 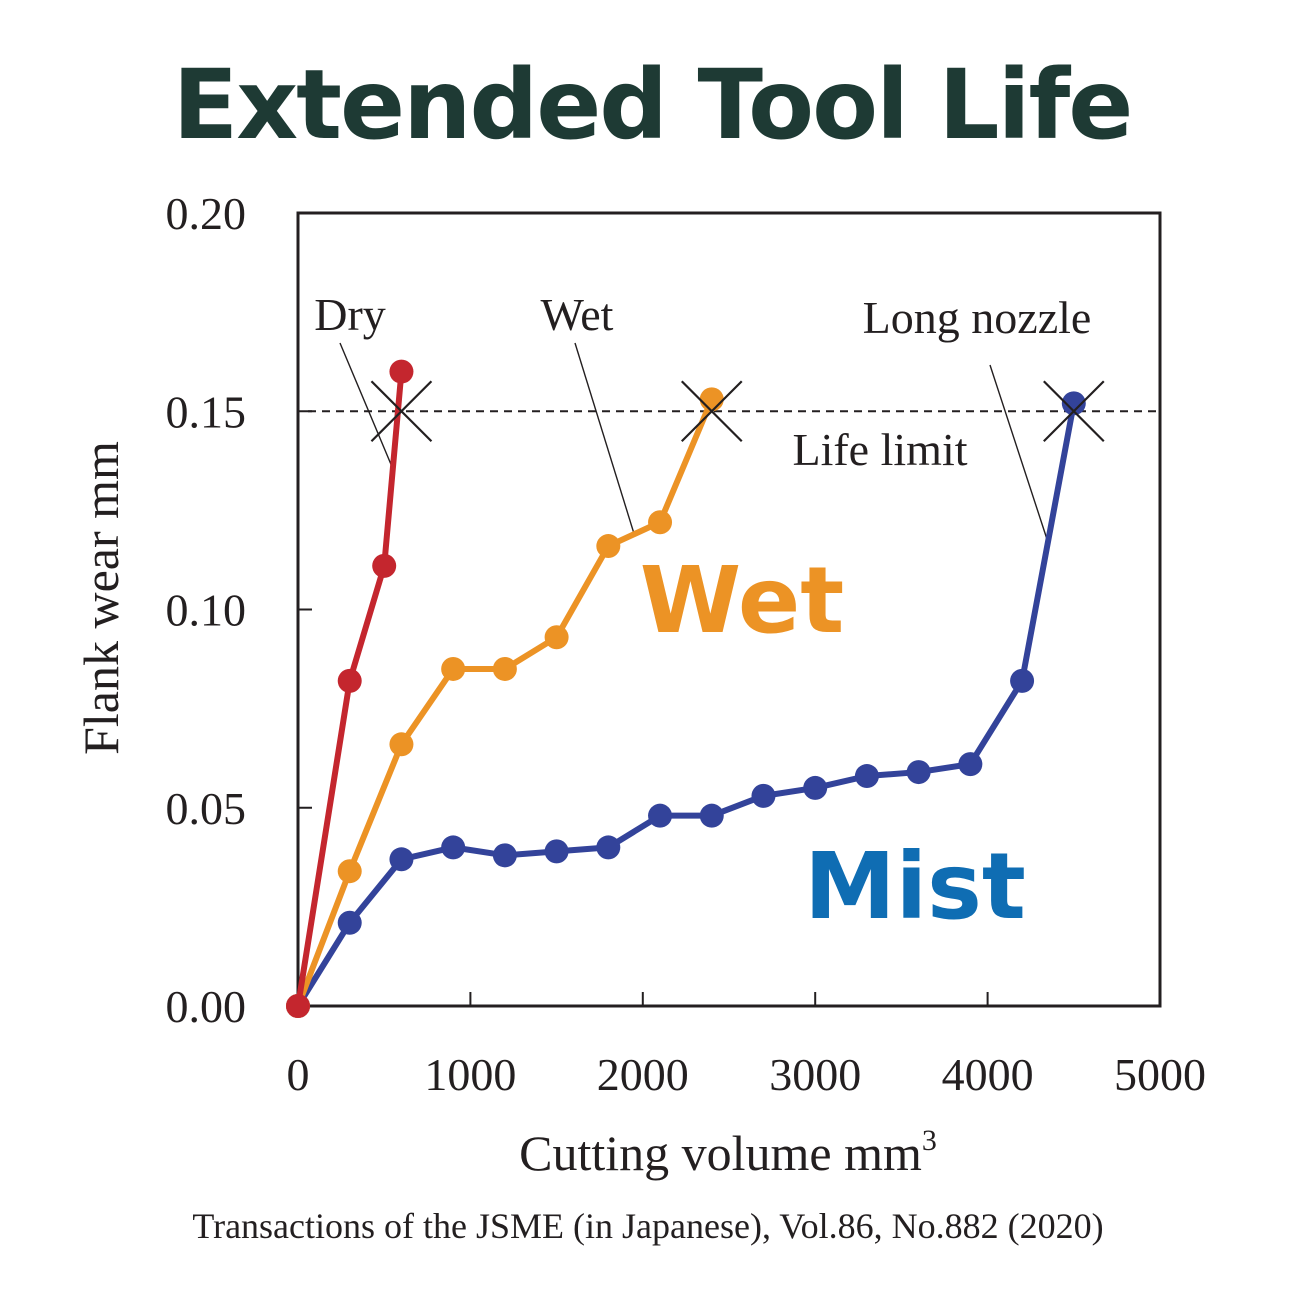 I want to click on series-dry, so click(x=350, y=688).